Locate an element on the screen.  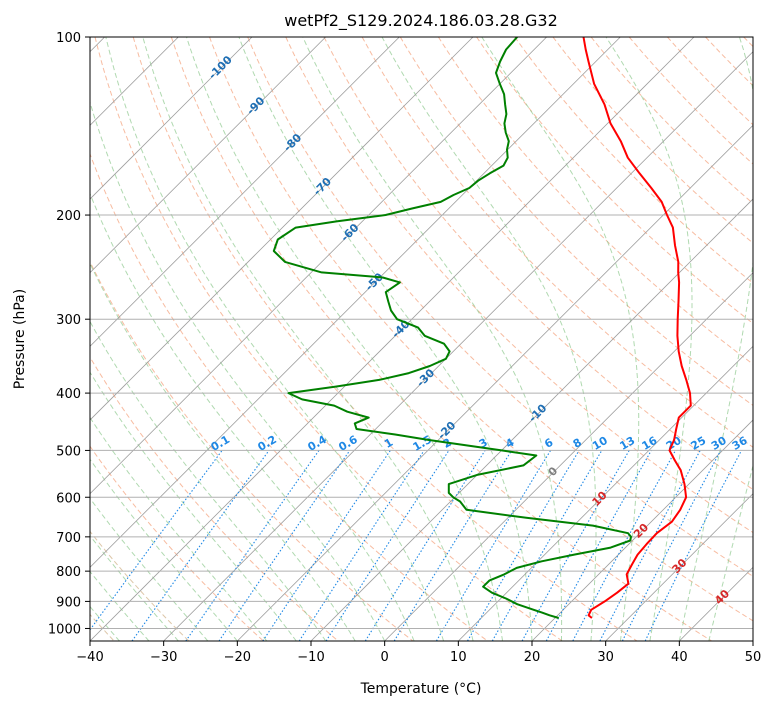
isotherm-label: -70 is located at coordinates (322, 186).